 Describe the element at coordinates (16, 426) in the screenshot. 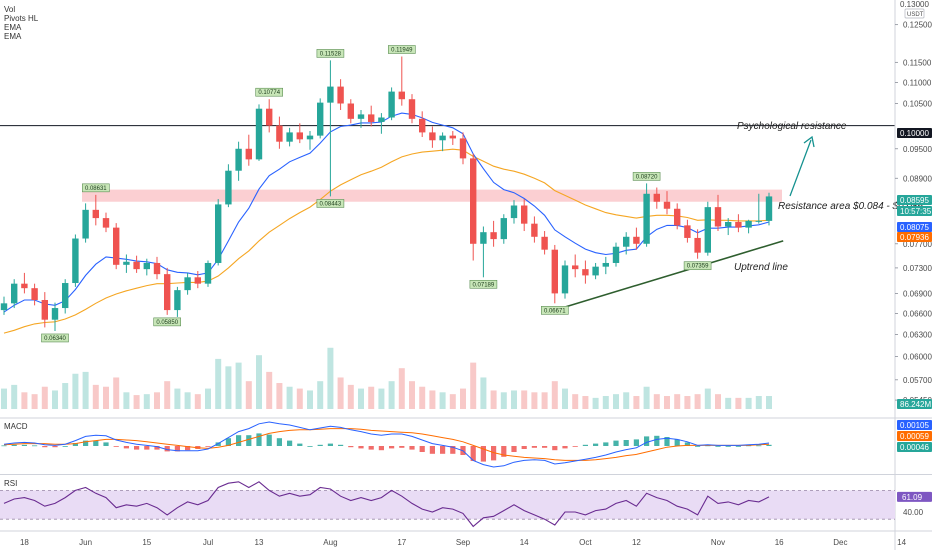

I see `macd-pane-label: MACD` at that location.